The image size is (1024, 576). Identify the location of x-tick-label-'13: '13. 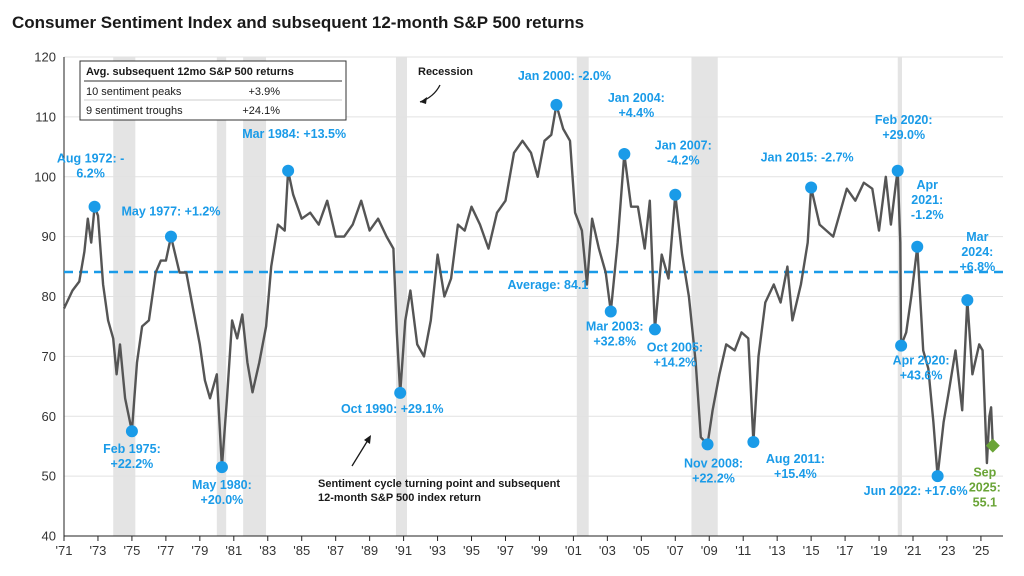
(777, 550).